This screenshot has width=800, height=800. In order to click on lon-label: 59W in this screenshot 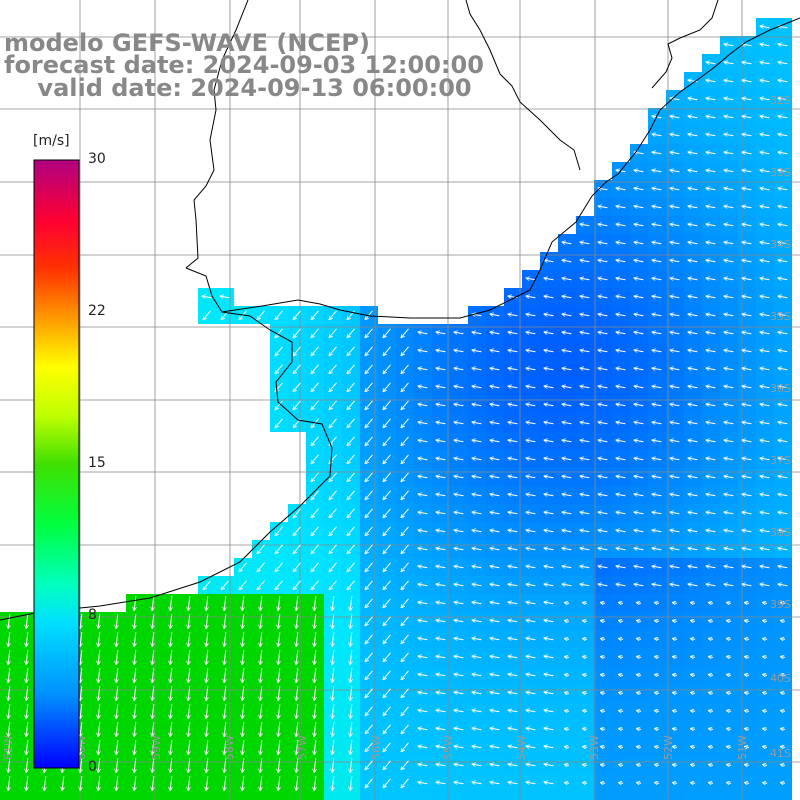, I will do `click(156, 747)`.